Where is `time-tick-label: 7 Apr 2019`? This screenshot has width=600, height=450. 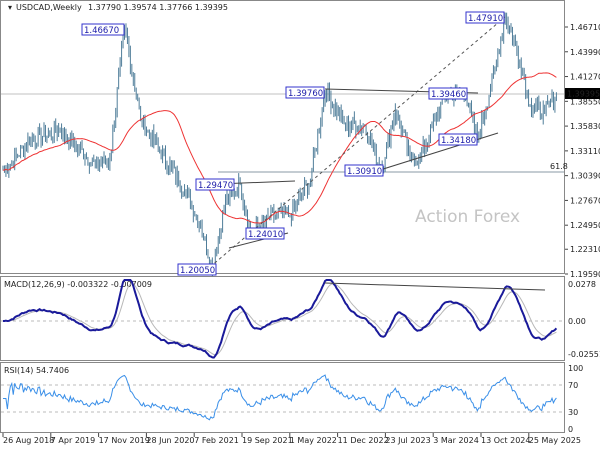
time-tick-label: 7 Apr 2019 is located at coordinates (73, 440).